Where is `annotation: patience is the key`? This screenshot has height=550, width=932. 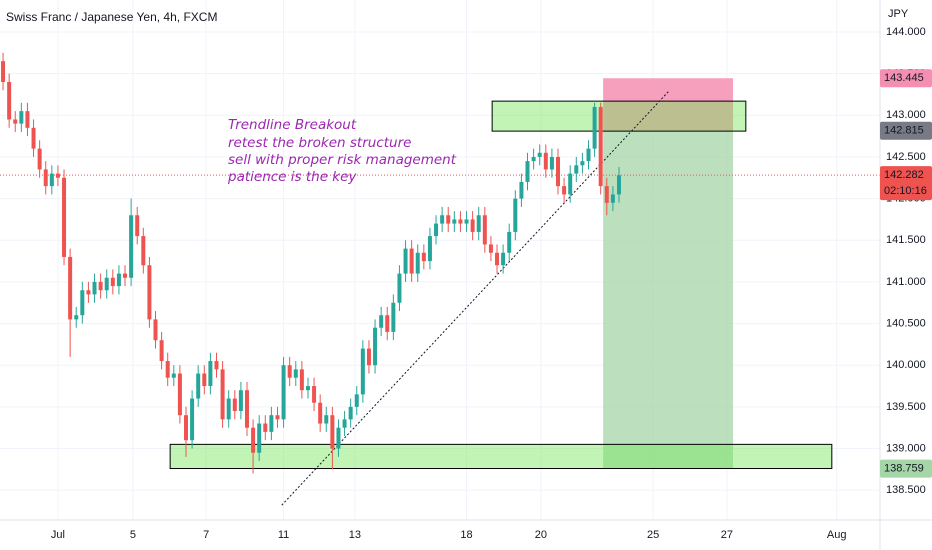
annotation: patience is the key is located at coordinates (292, 177).